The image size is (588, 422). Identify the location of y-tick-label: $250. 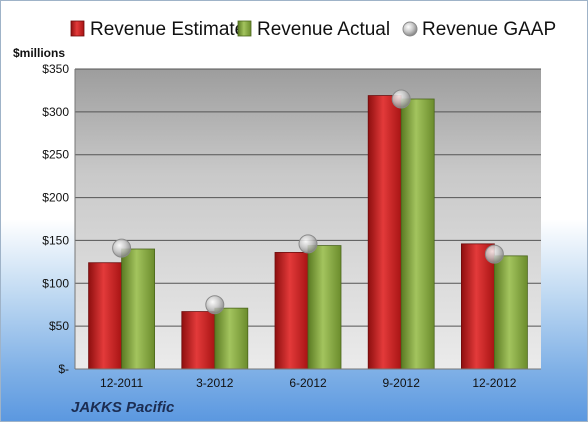
(55, 155).